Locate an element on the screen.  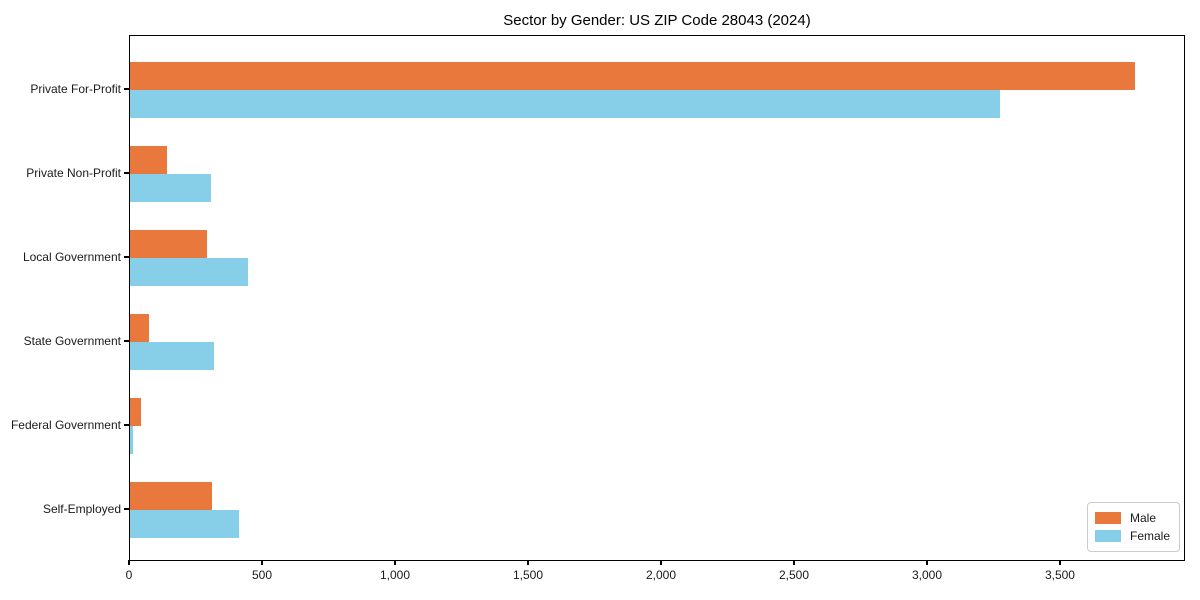
x-tick-label-1-000: 1,000 is located at coordinates (394, 575).